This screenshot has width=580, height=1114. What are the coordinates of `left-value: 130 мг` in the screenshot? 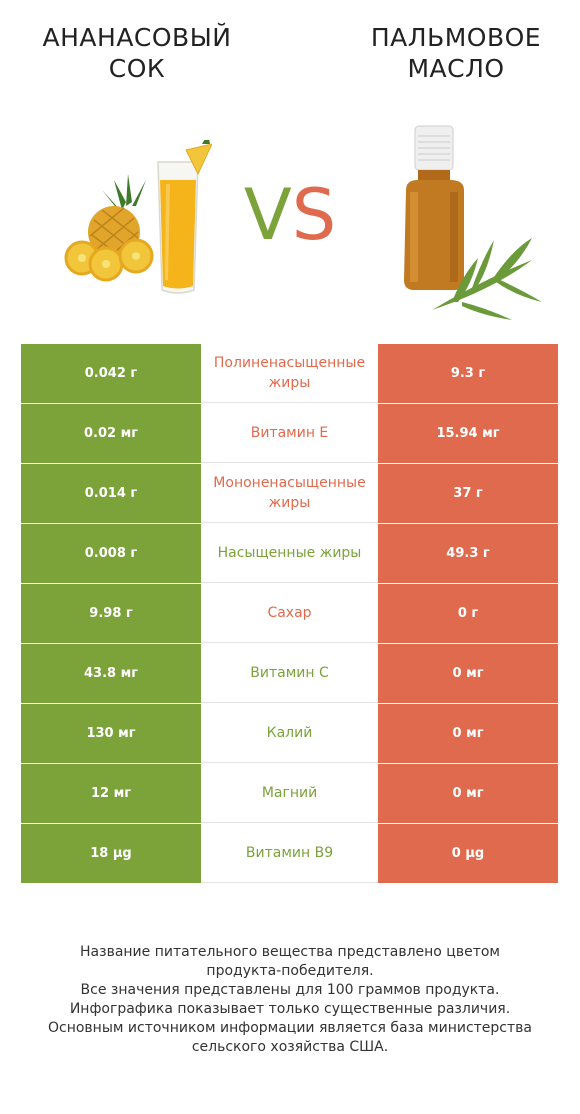 It's located at (111, 733).